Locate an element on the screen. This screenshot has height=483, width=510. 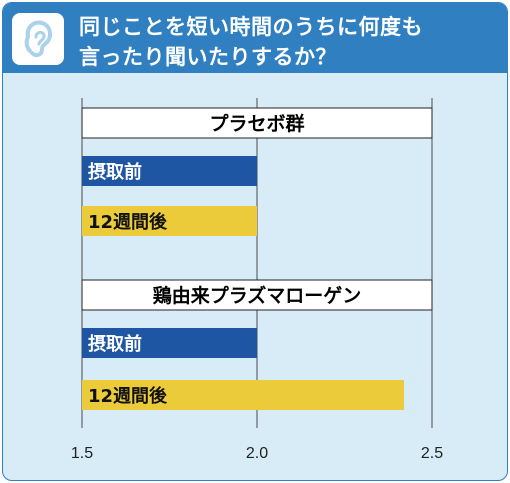
group-title-1: 鶏由来プラズマローゲン is located at coordinates (257, 295).